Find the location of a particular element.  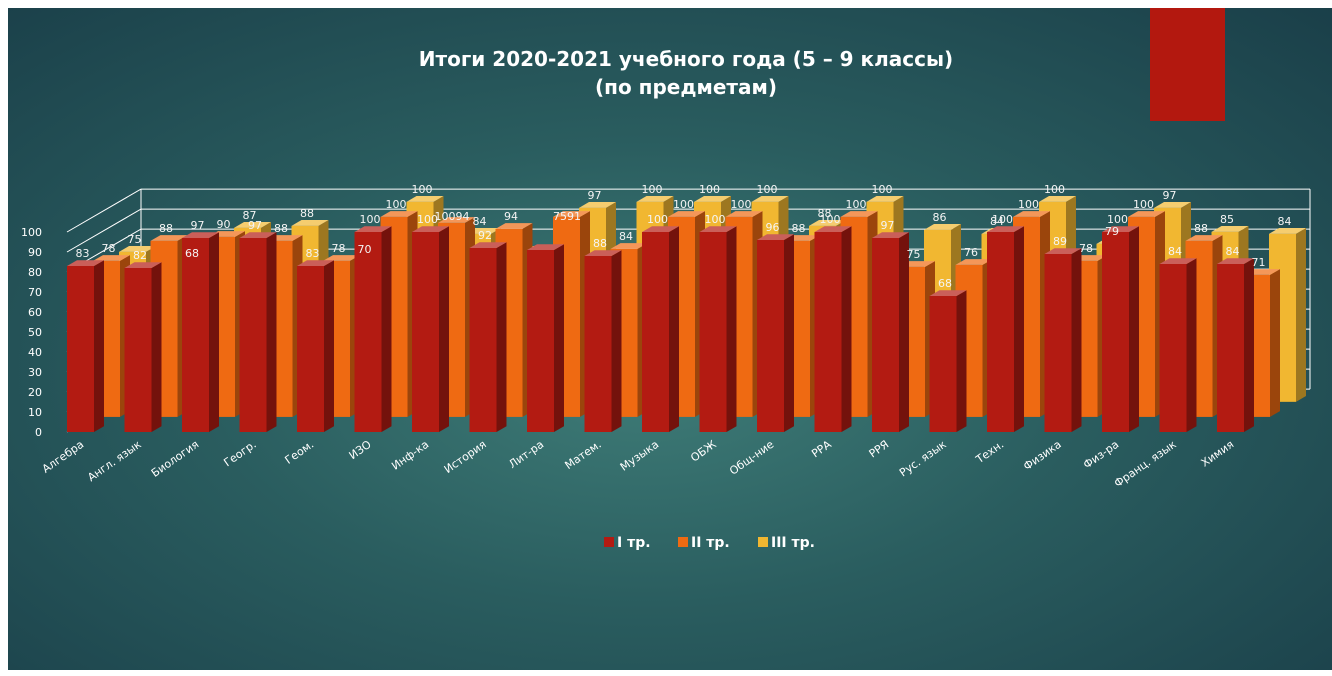

category-label: Техн. is located at coordinates (989, 452).